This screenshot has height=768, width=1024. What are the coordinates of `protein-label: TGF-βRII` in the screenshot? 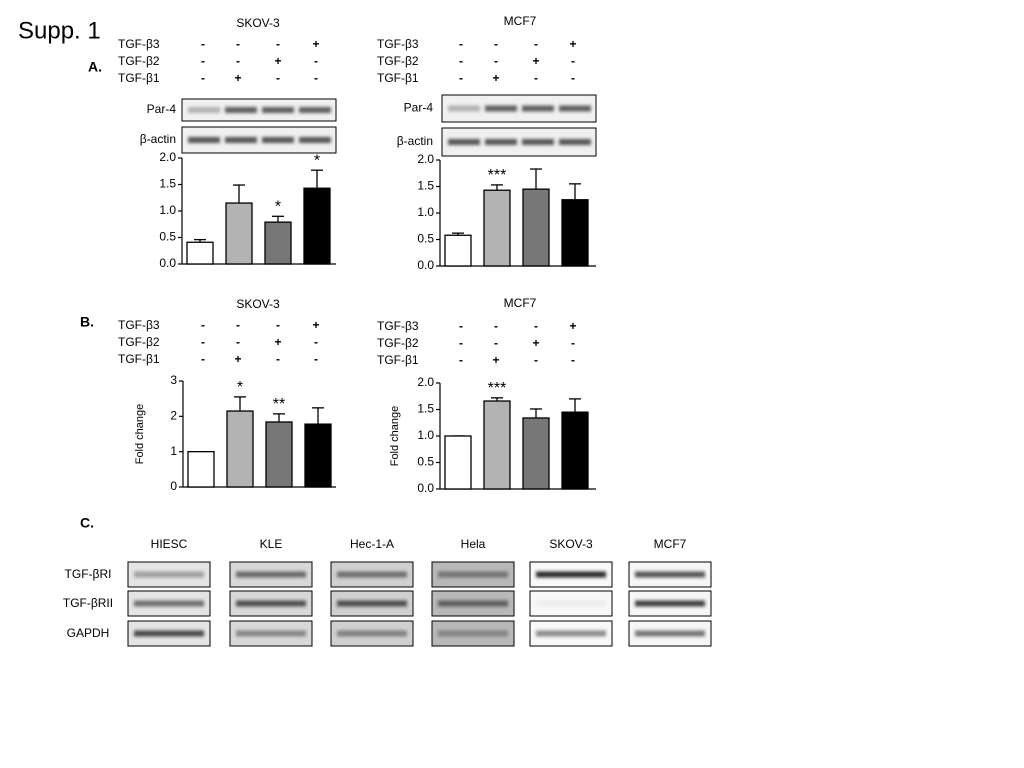 It's located at (88, 603).